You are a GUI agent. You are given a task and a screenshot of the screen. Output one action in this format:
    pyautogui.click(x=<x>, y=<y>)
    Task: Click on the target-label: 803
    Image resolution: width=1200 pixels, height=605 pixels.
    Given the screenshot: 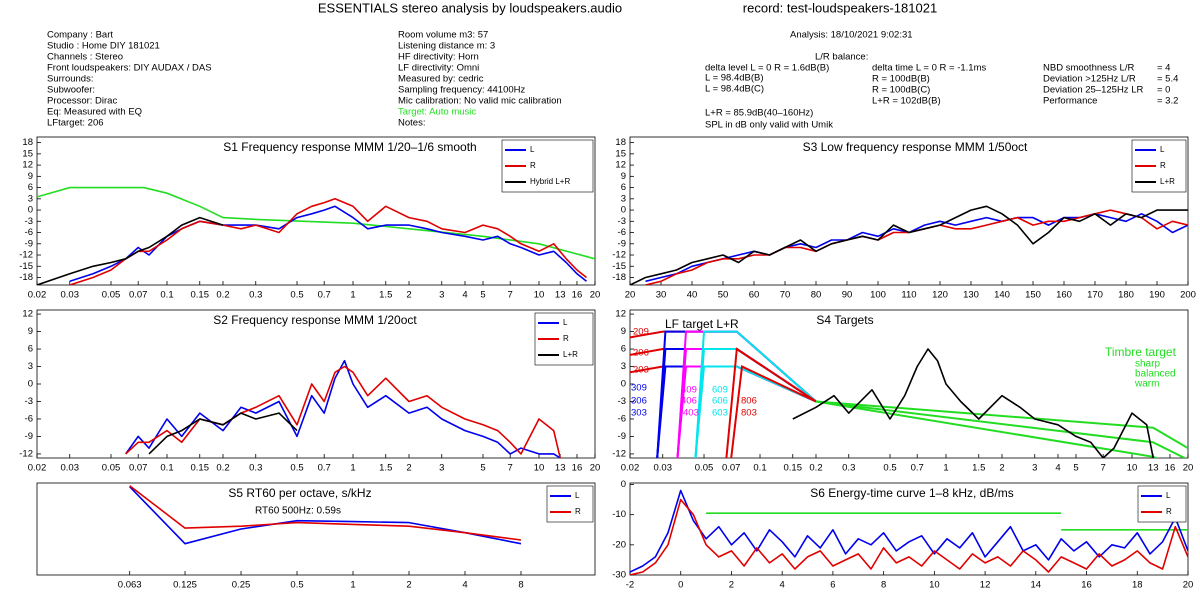 What is the action you would take?
    pyautogui.click(x=749, y=413)
    